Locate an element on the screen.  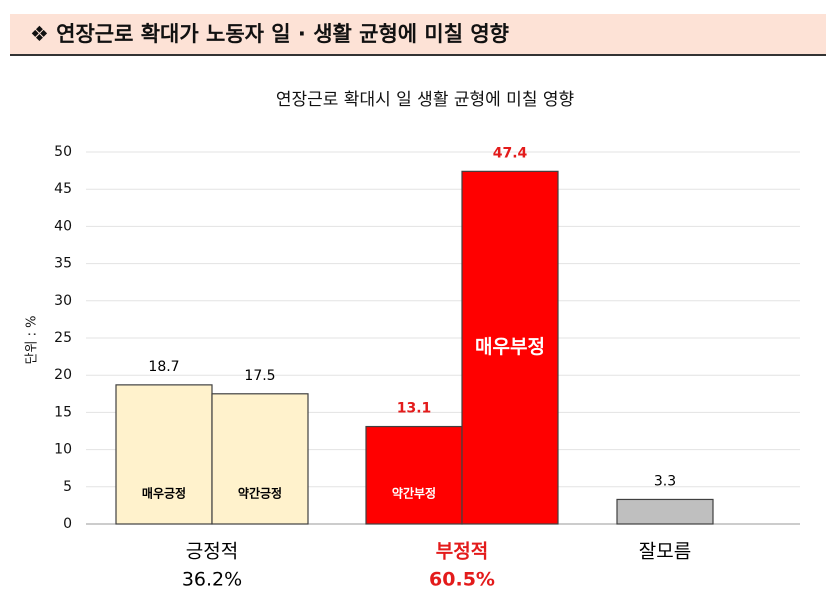
bar-label: 약간긍정 is located at coordinates (260, 493).